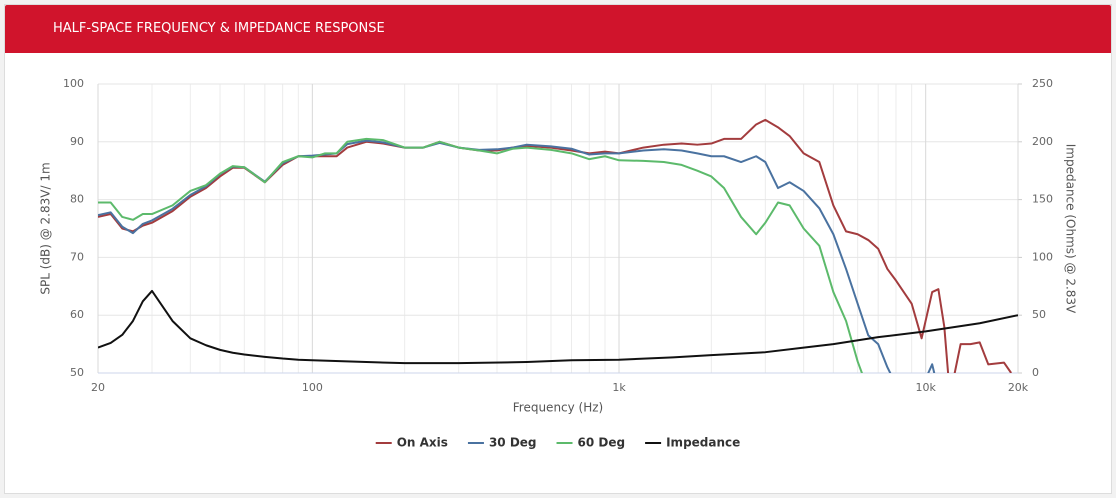 The width and height of the screenshot is (1116, 498). Describe the element at coordinates (619, 387) in the screenshot. I see `x-tick-label: 1k` at that location.